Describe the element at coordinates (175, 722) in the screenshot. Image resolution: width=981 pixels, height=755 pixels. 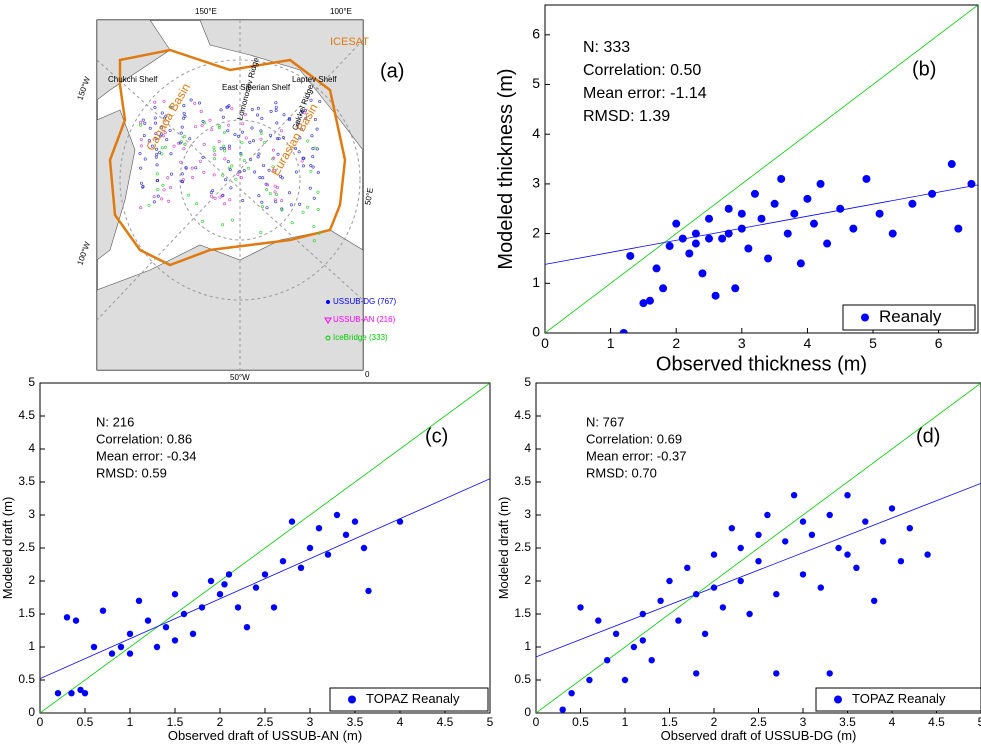
I see `x-tick-label: 1.5` at that location.